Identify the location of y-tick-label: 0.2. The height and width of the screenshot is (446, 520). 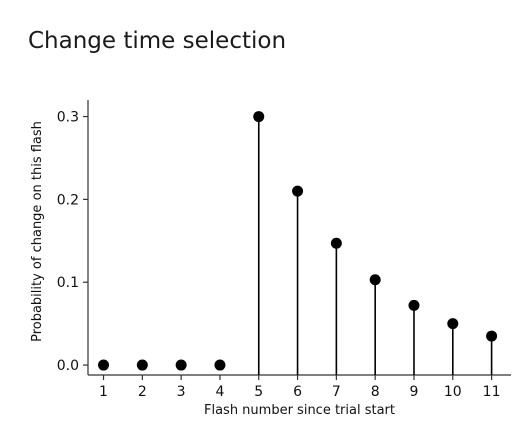
(68, 200).